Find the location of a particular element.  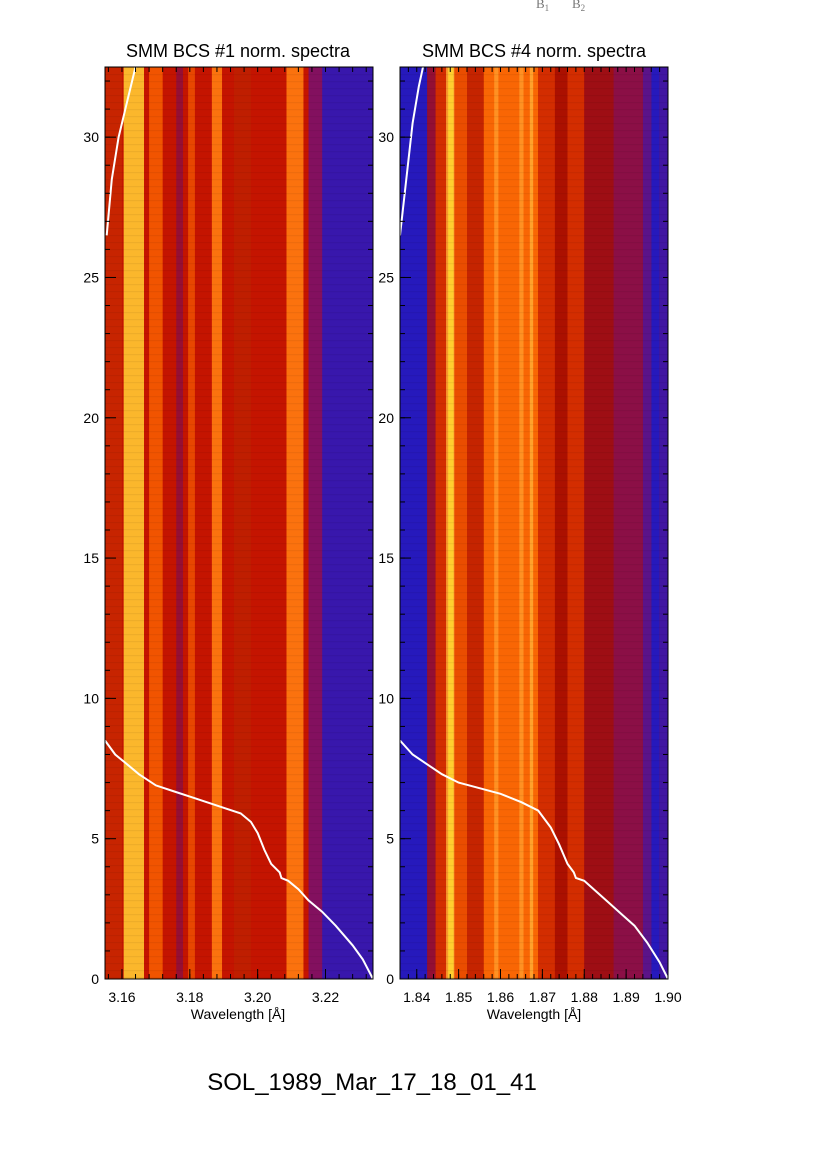

y-tick-label: 10 is located at coordinates (386, 698).